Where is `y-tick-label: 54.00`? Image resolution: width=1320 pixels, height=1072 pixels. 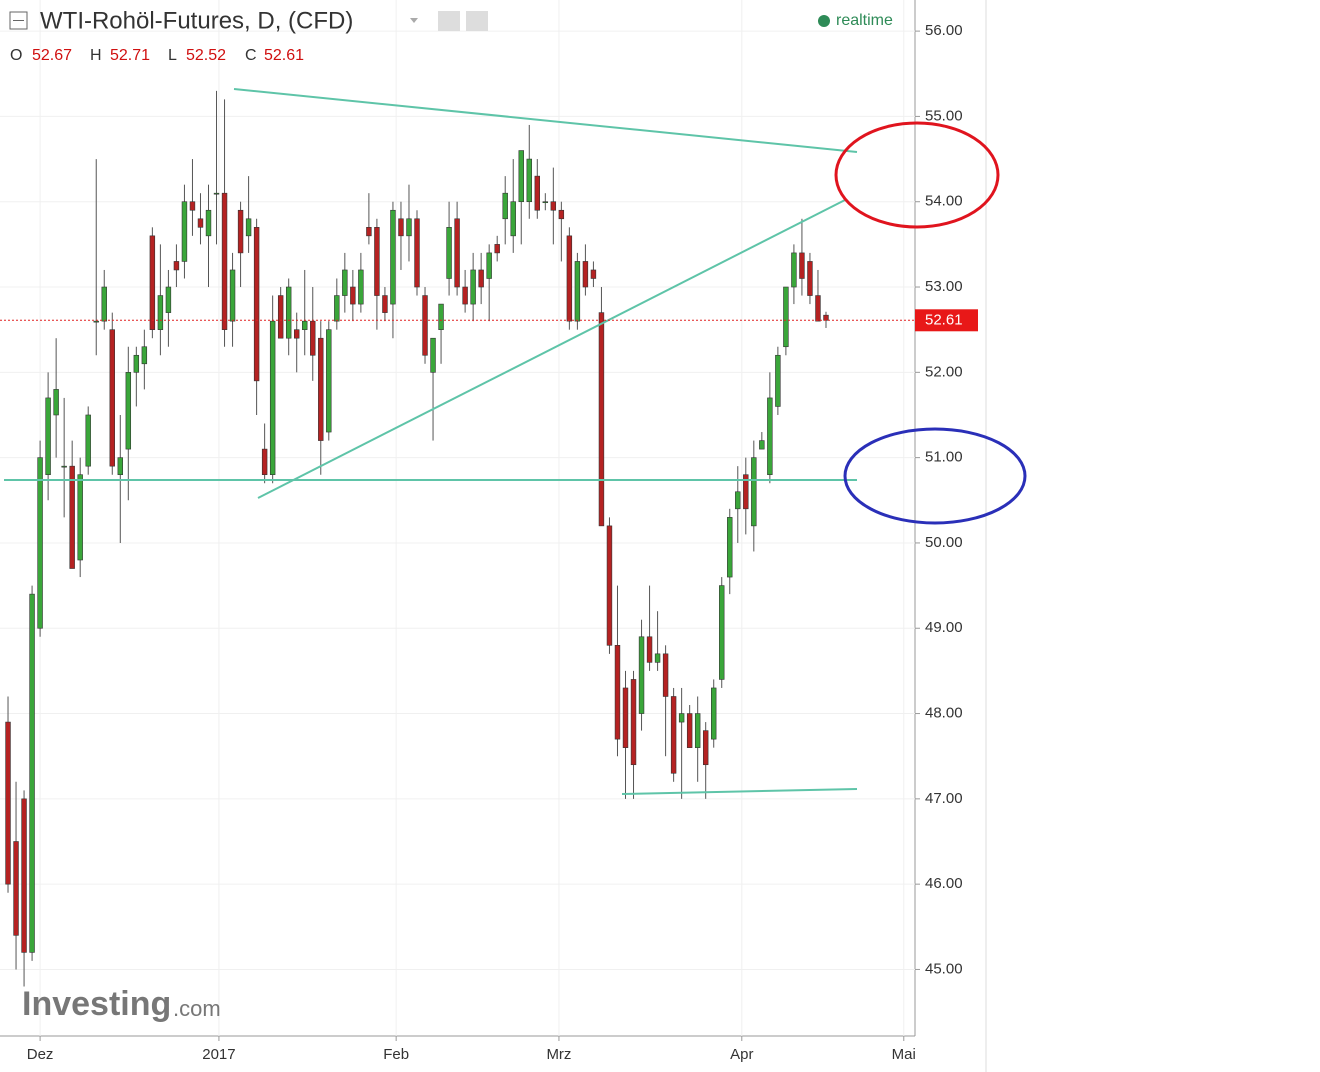
y-tick-label: 54.00 is located at coordinates (944, 201).